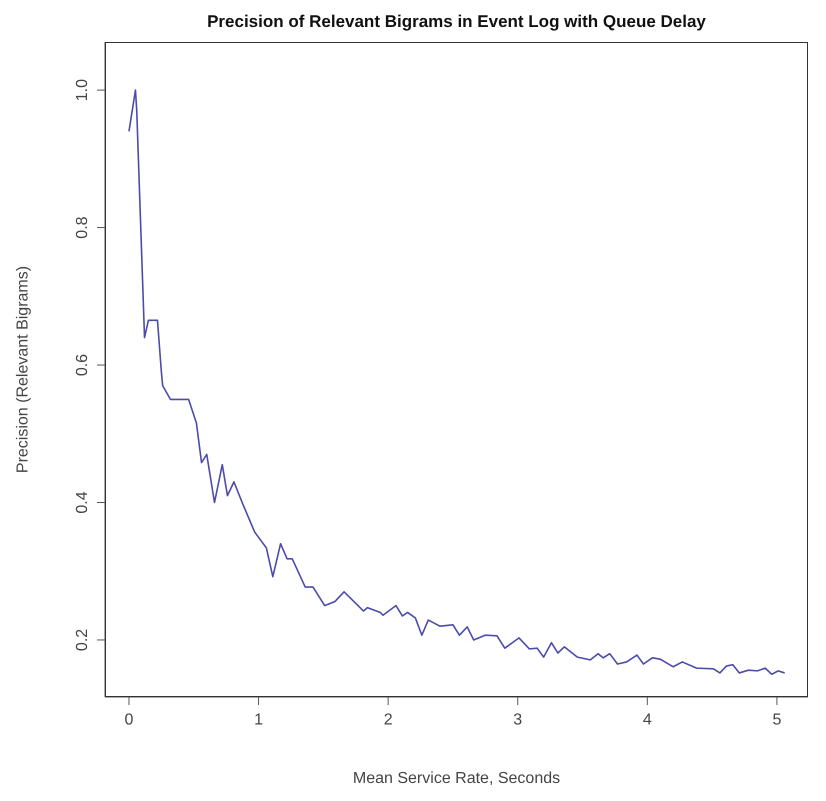  What do you see at coordinates (82, 90) in the screenshot?
I see `y-tick-label: 1.0` at bounding box center [82, 90].